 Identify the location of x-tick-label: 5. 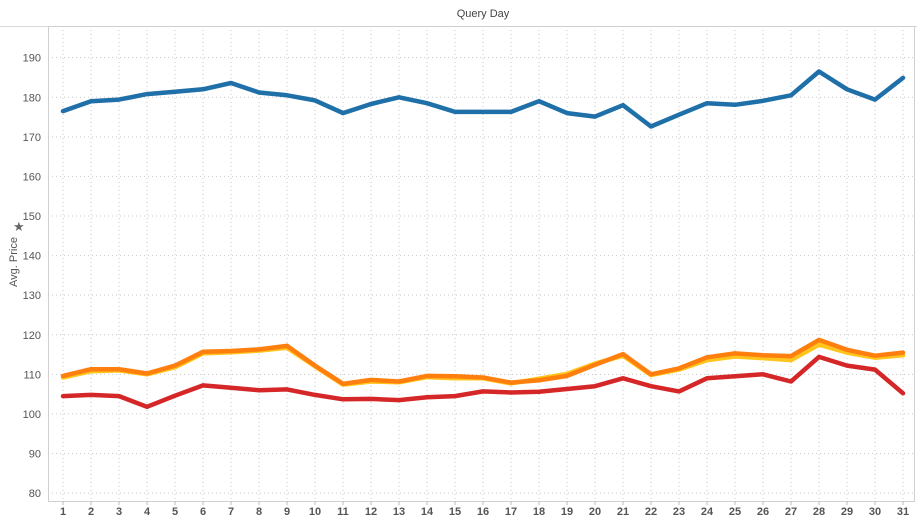
(175, 512).